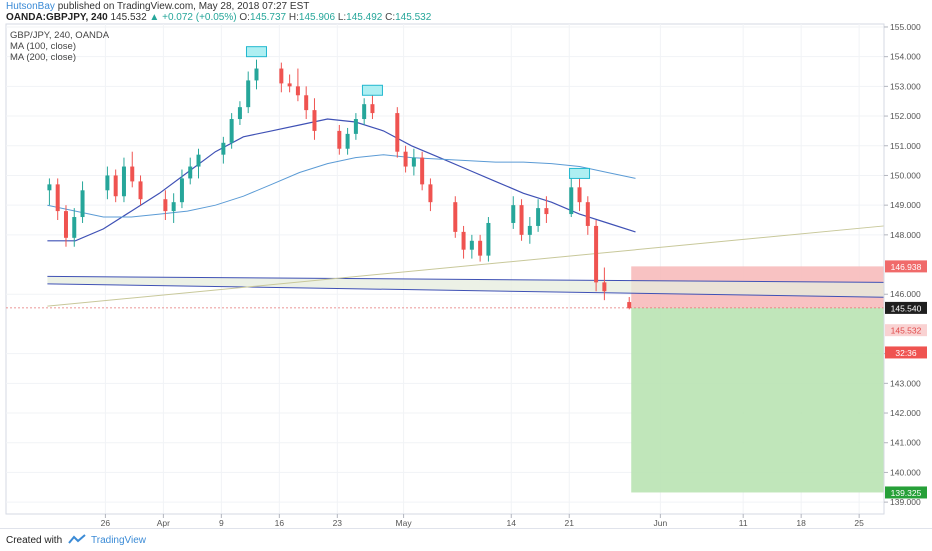  What do you see at coordinates (905, 383) in the screenshot?
I see `y-tick-label: 143.000` at bounding box center [905, 383].